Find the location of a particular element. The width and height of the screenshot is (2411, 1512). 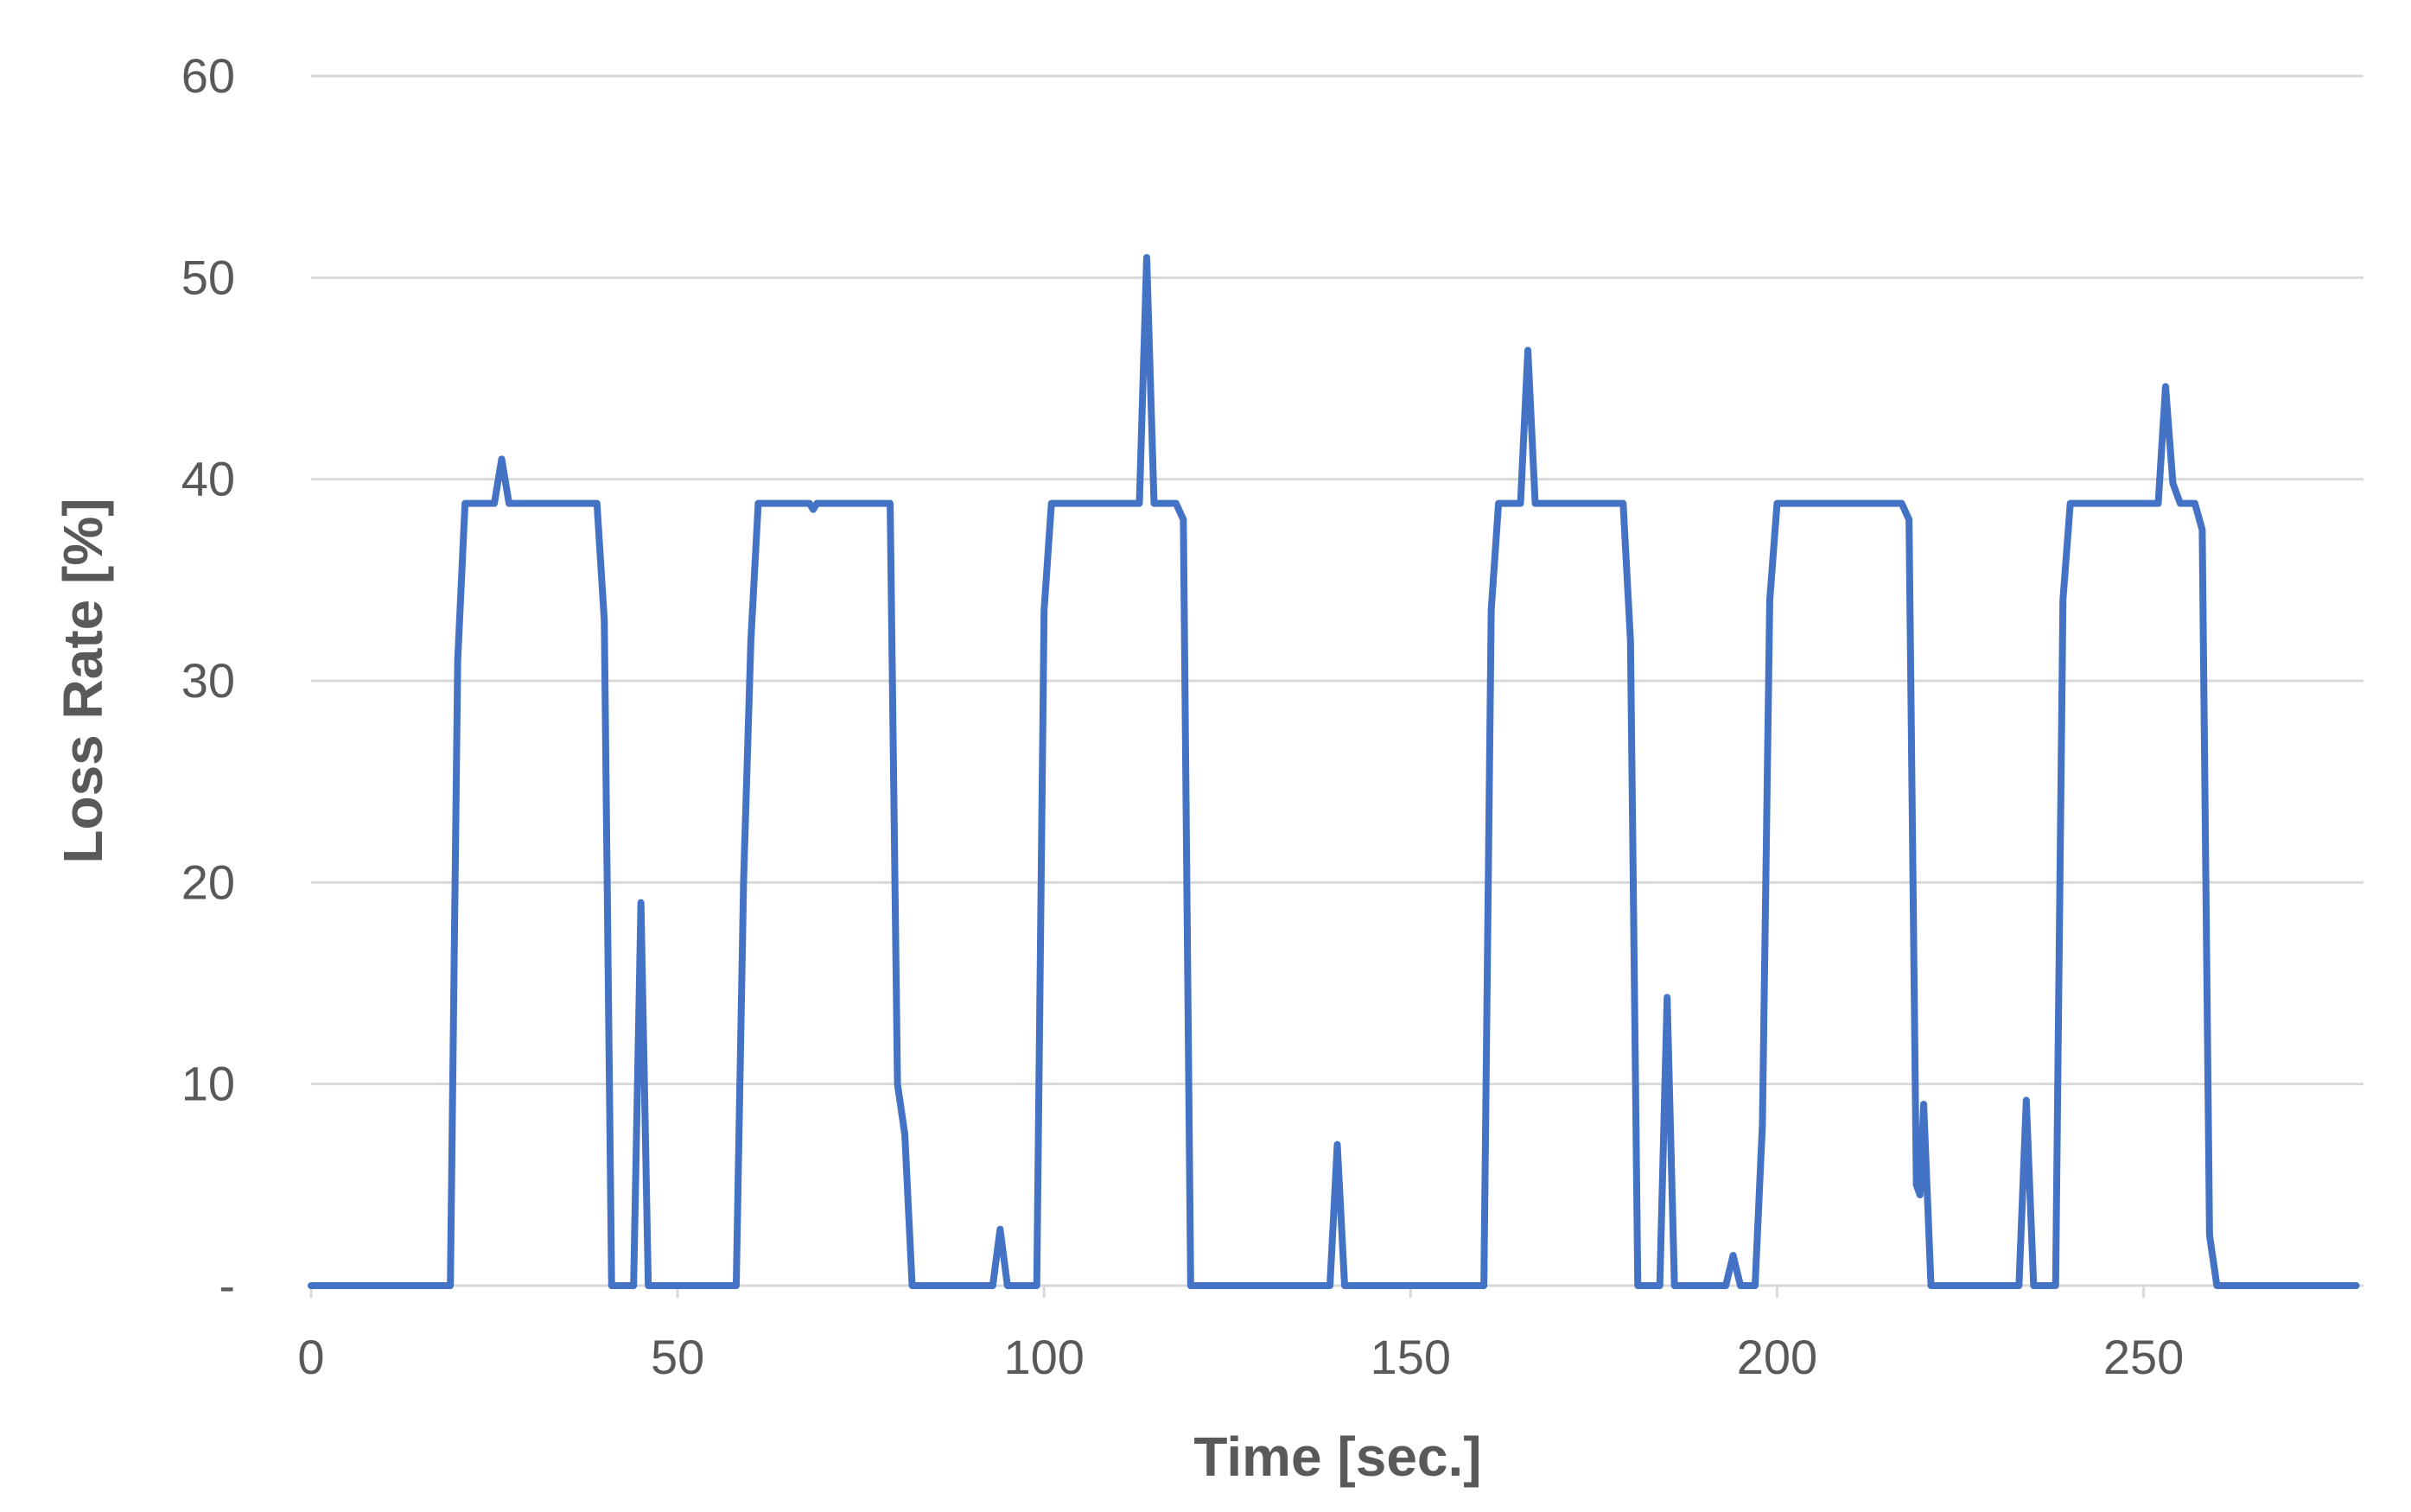

y-tick-label-50: 50 is located at coordinates (208, 277).